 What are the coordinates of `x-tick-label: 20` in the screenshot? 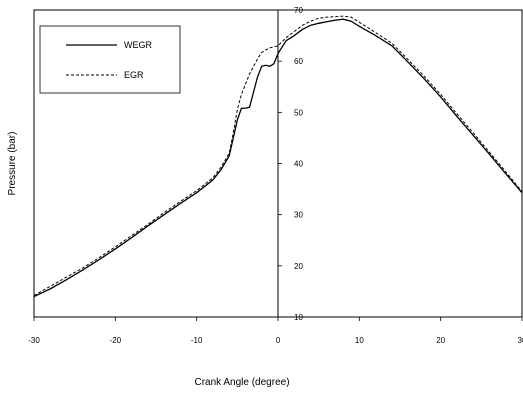 It's located at (440, 340).